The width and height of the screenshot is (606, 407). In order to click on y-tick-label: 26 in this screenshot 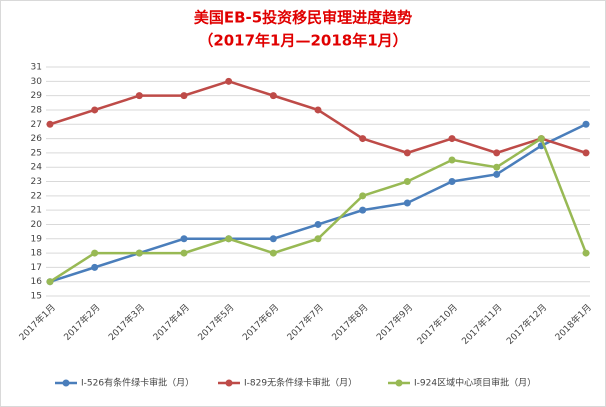, I will do `click(37, 139)`.